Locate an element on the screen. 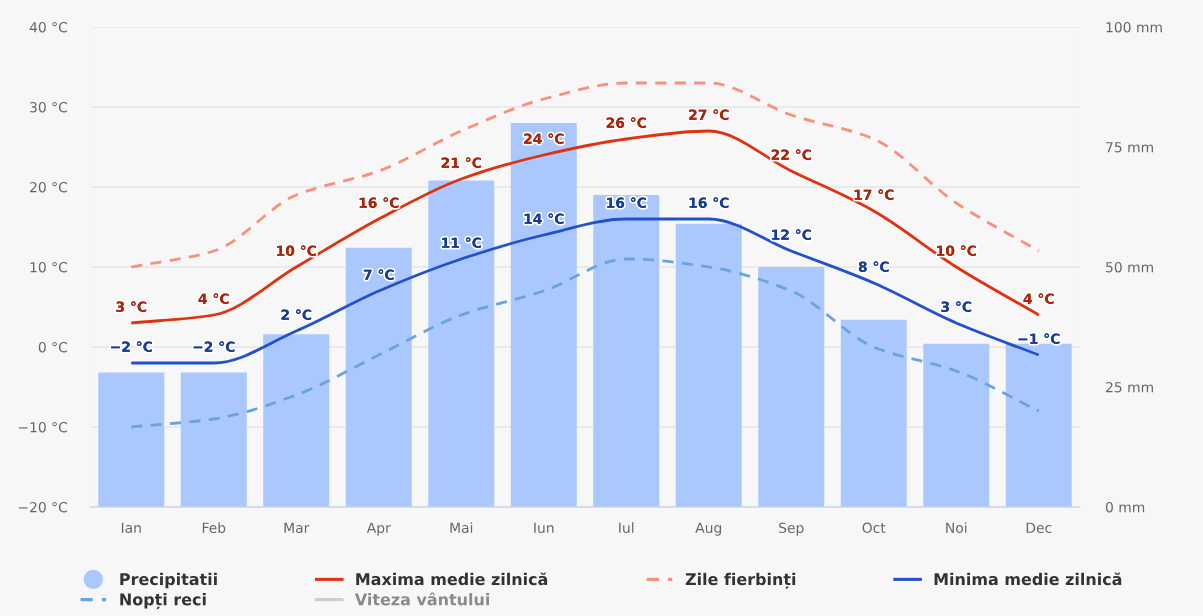 Image resolution: width=1203 pixels, height=616 pixels. legend-label: Viteza vântului is located at coordinates (422, 599).